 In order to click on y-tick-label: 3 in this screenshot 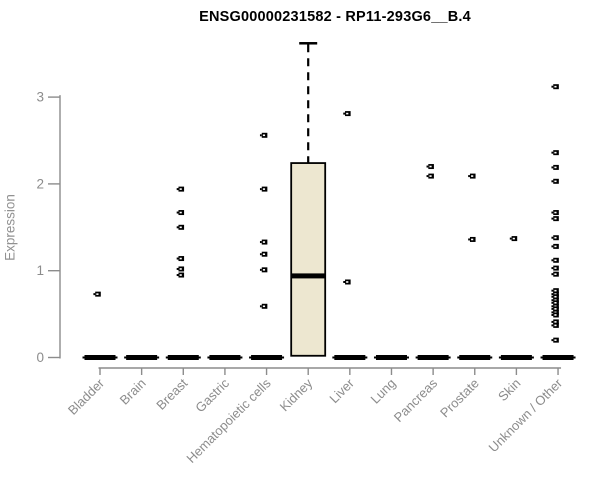, I will do `click(40, 97)`.